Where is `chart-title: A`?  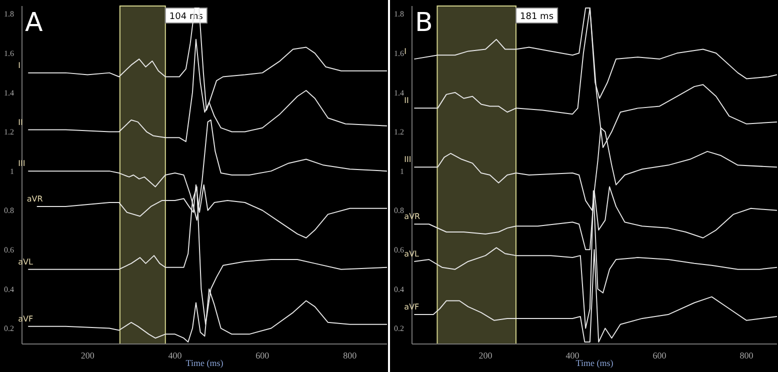 chart-title: A is located at coordinates (34, 23).